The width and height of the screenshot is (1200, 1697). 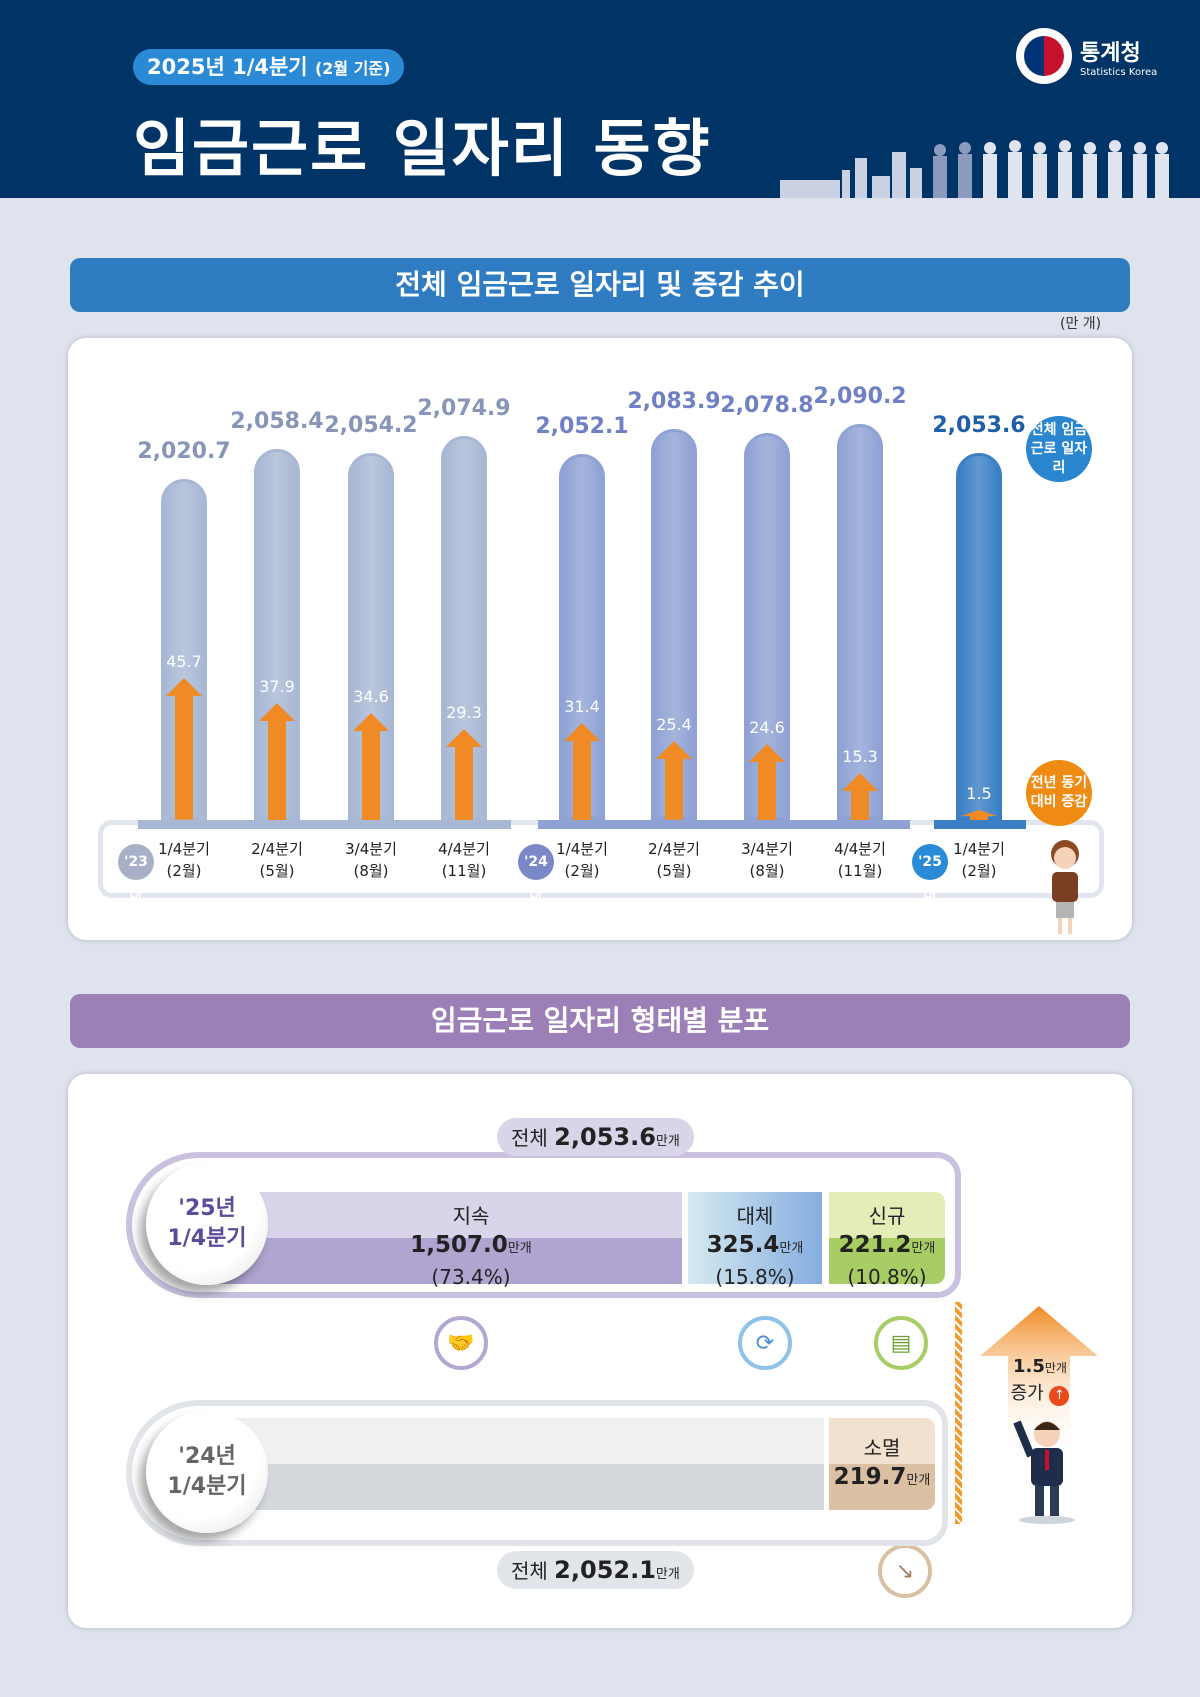 I want to click on segment-pct: (10.8%), so click(x=887, y=1277).